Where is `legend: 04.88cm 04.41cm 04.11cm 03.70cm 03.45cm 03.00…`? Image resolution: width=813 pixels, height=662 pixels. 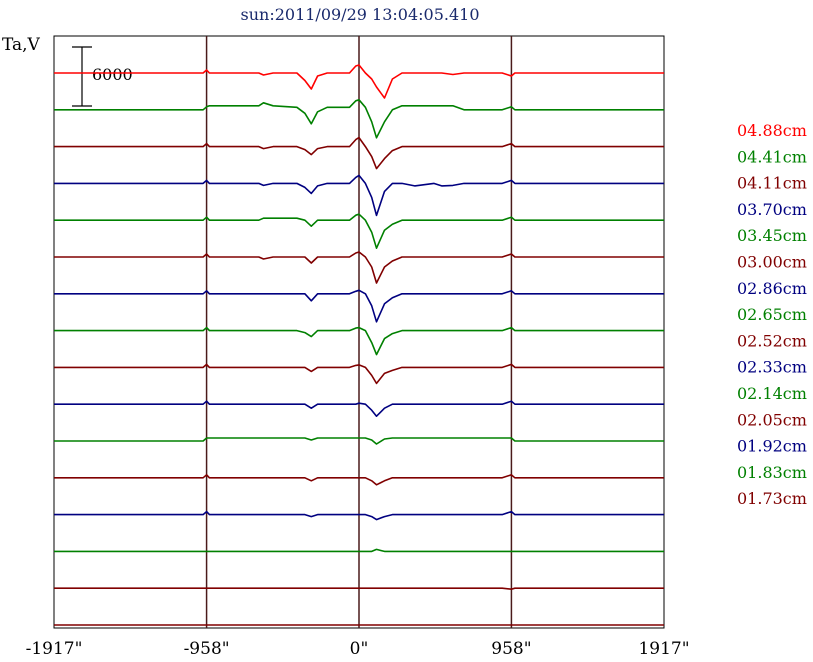 legend: 04.88cm 04.41cm 04.11cm 03.70cm 03.45cm 03.00… is located at coordinates (772, 314).